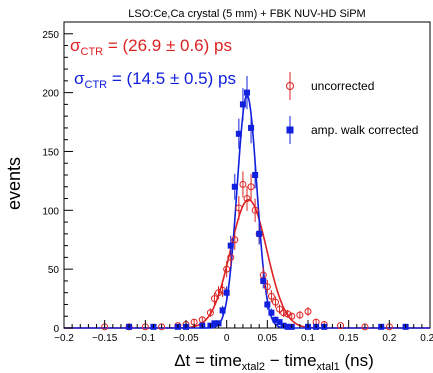 The image size is (433, 373). I want to click on legend-uncorrected-marker, so click(290, 86).